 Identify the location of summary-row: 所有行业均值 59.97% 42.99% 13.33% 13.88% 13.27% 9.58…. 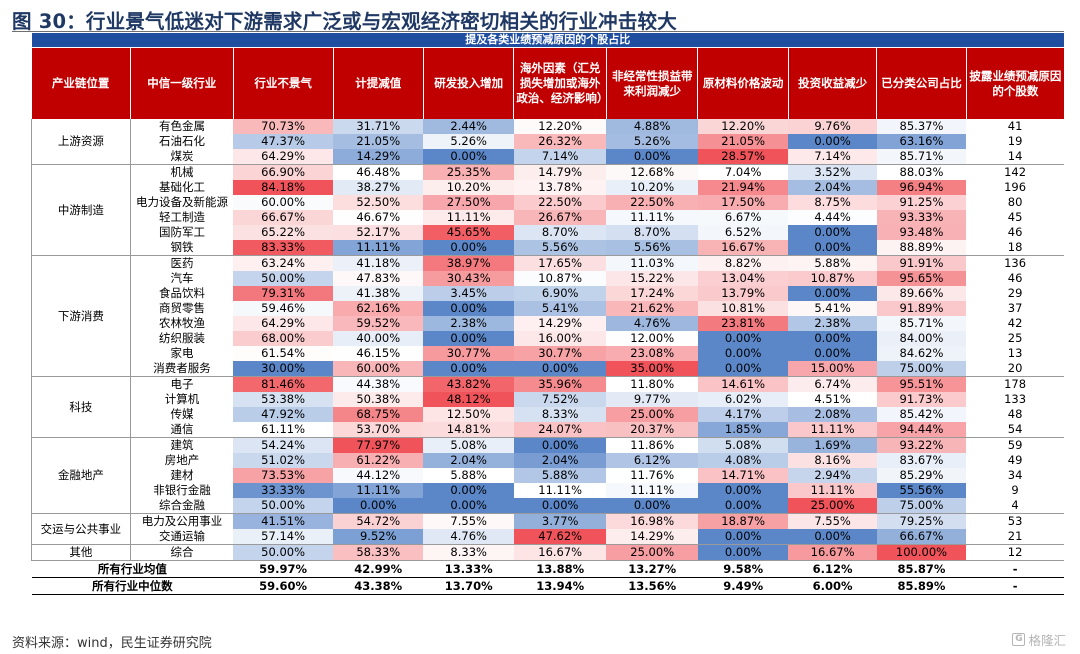
(547, 569).